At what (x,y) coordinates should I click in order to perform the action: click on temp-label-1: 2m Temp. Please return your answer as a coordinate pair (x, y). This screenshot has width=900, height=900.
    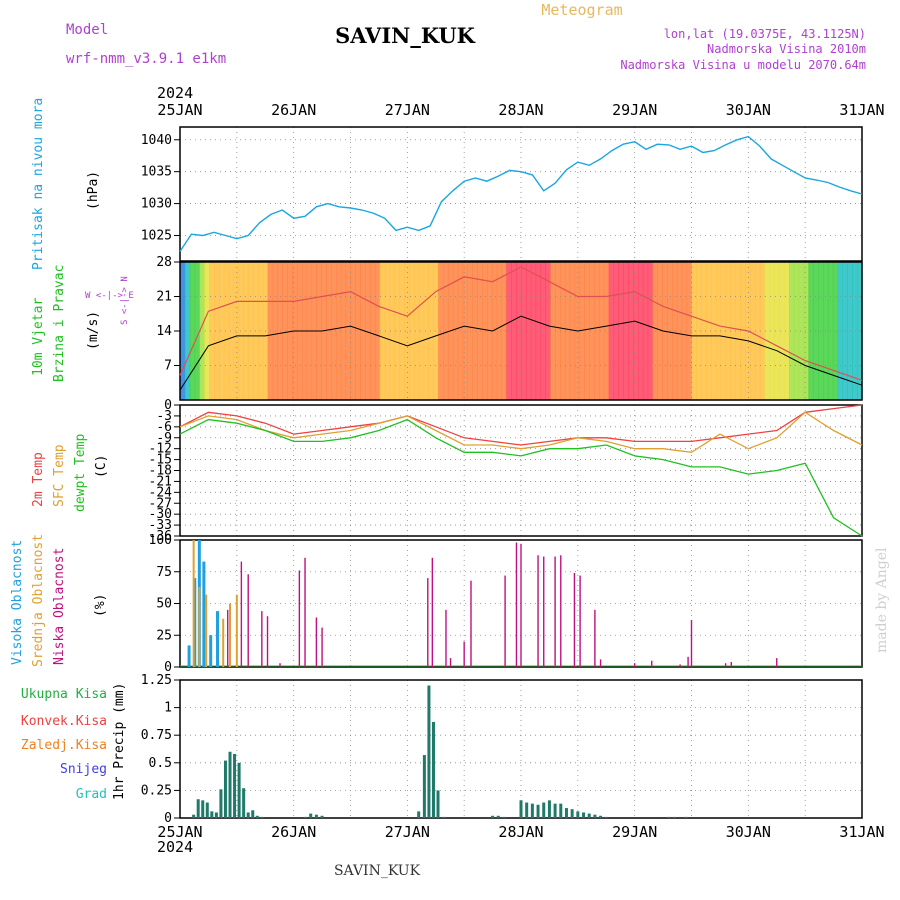
    Looking at the image, I should click on (38, 479).